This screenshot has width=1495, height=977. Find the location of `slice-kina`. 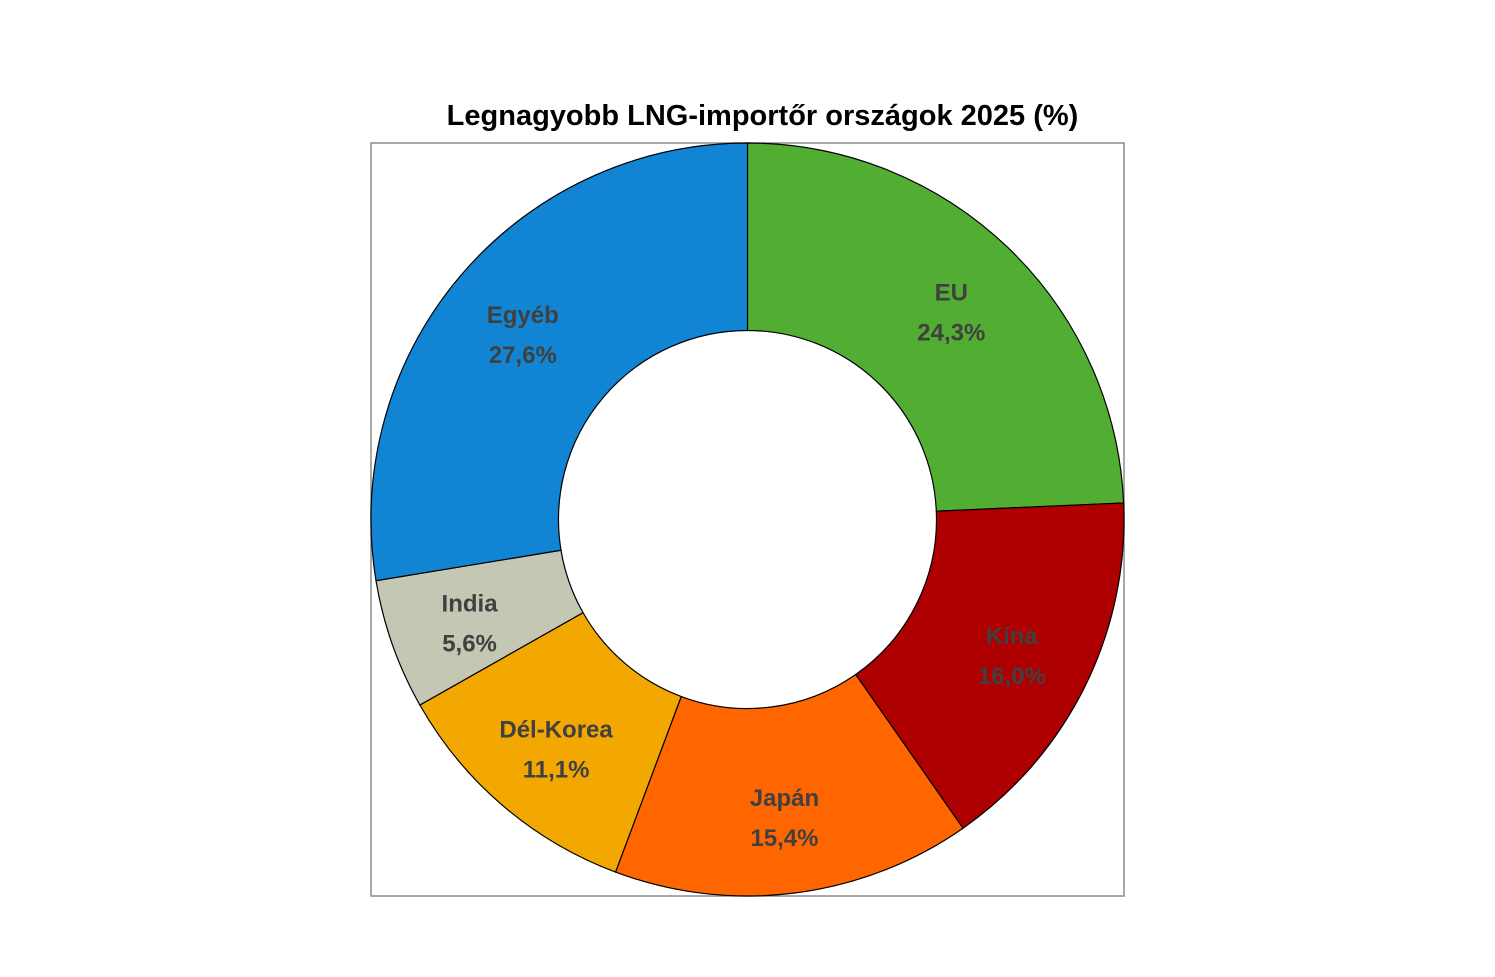

slice-kina is located at coordinates (989, 666).